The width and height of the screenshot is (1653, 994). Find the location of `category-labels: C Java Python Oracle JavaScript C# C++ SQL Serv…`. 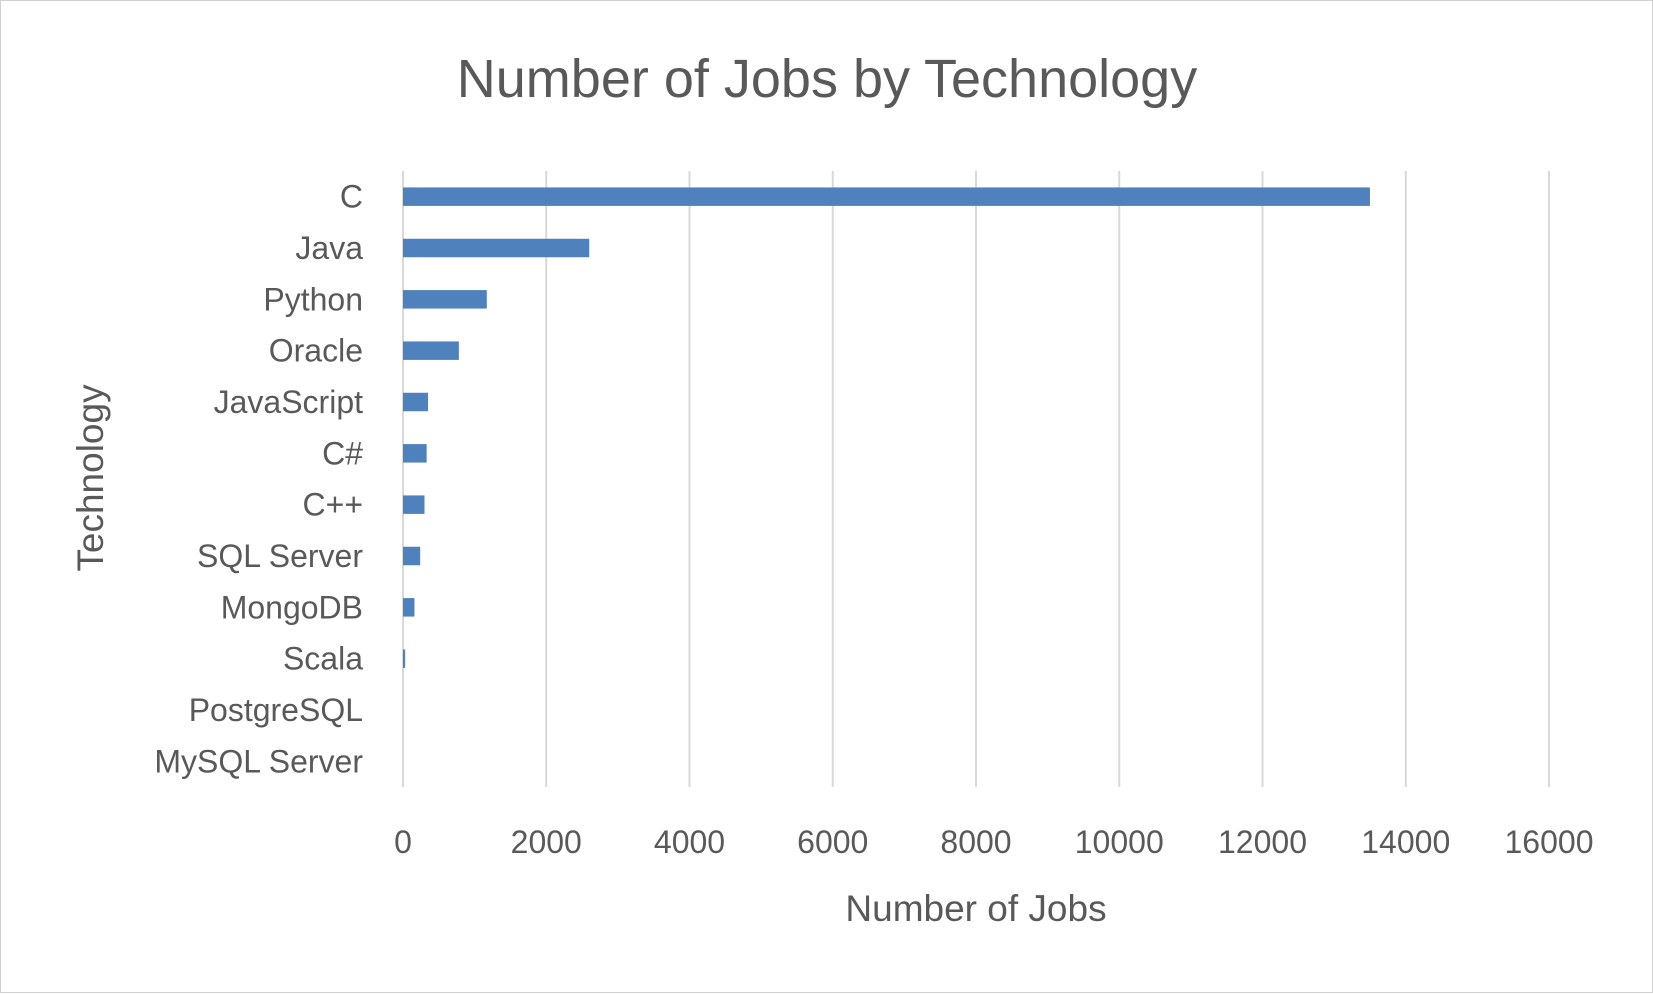

category-labels: C Java Python Oracle JavaScript C# C++ SQL Serv… is located at coordinates (258, 479).